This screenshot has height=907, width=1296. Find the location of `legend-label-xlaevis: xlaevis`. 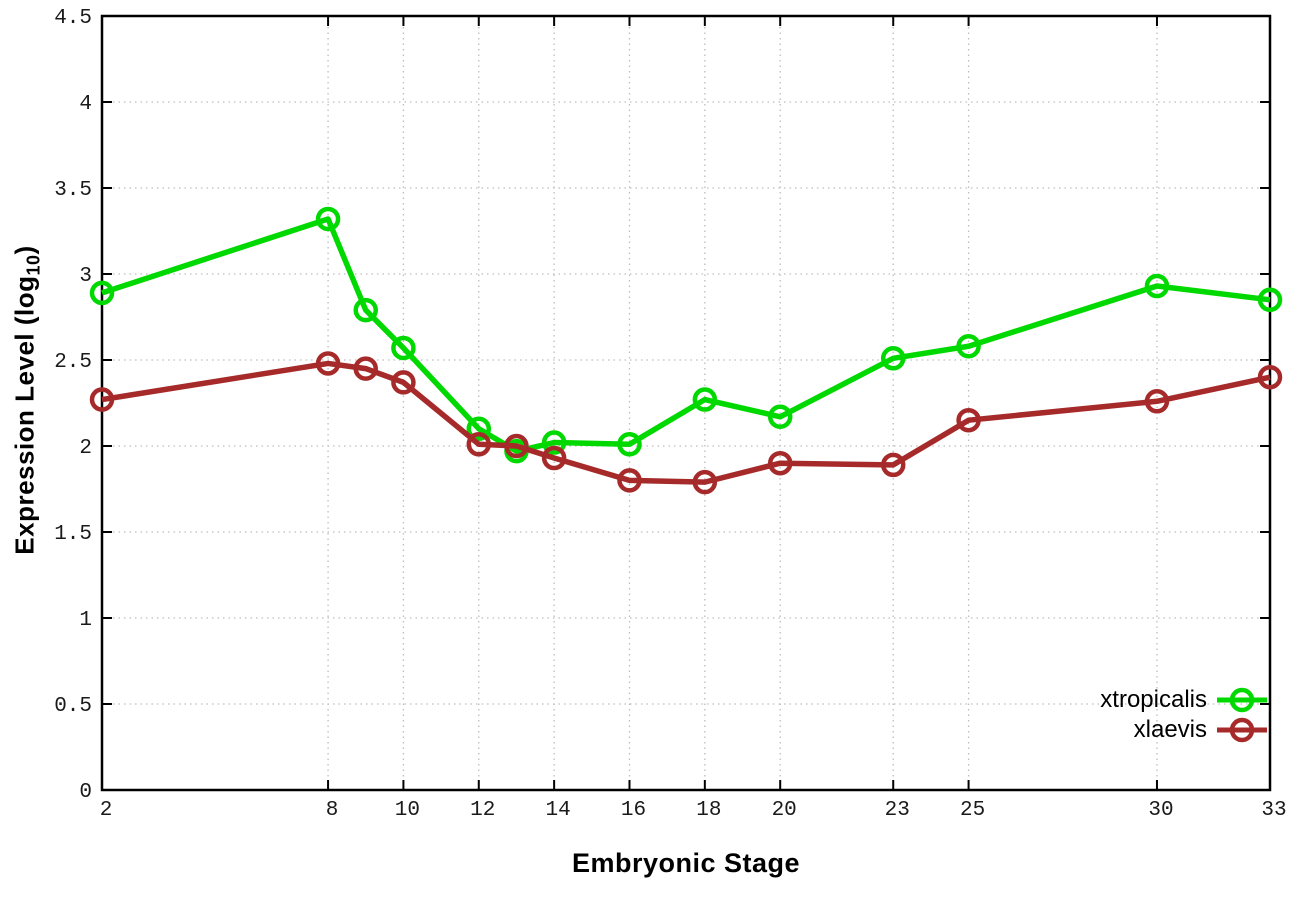

legend-label-xlaevis: xlaevis is located at coordinates (1170, 729).